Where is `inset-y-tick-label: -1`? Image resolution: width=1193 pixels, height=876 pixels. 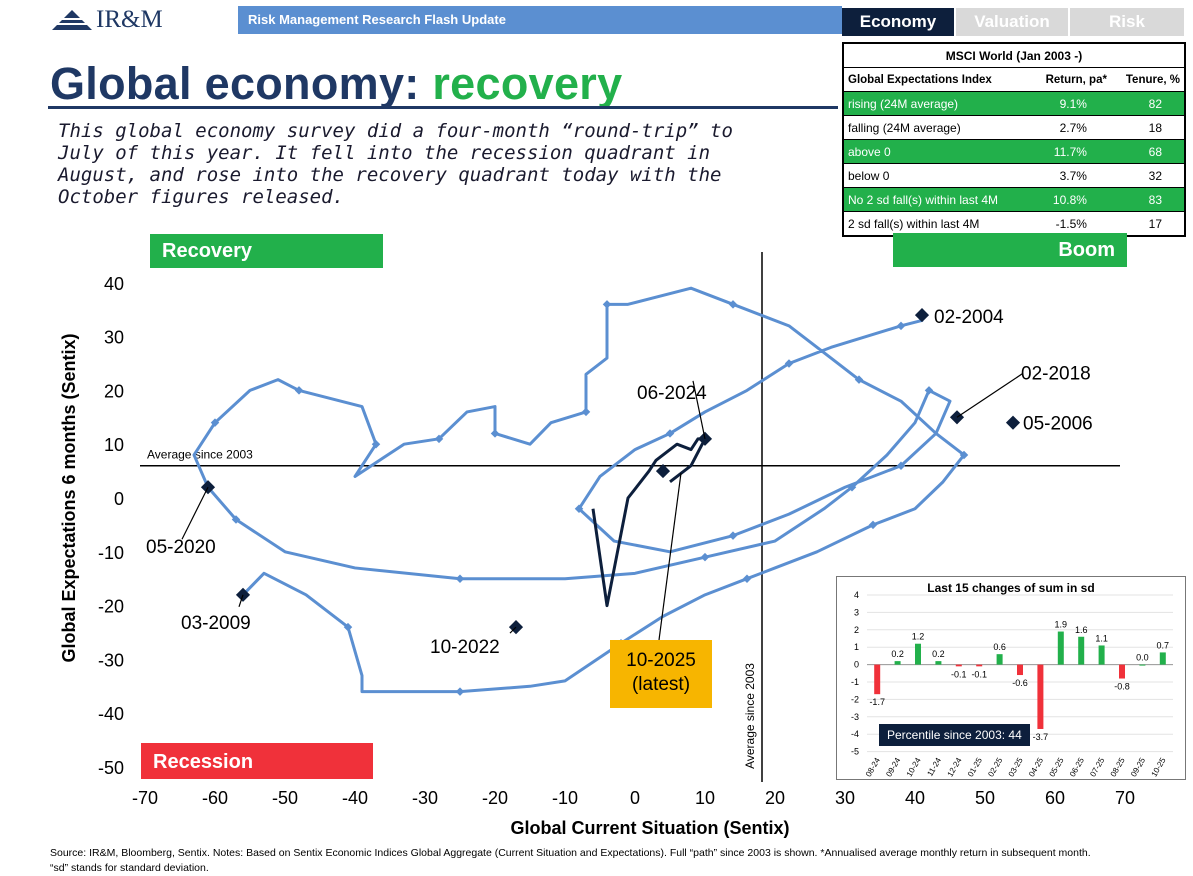
inset-y-tick-label: -1 is located at coordinates (855, 682).